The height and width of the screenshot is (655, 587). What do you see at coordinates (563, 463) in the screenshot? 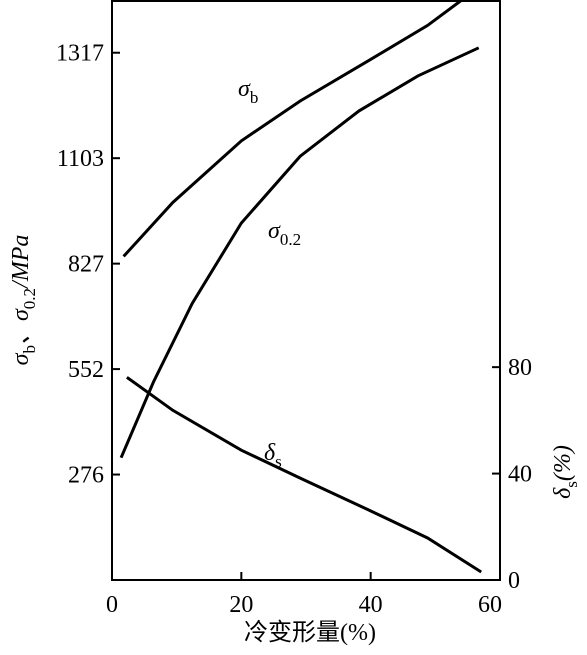
I see `label-part: (%)` at bounding box center [563, 463].